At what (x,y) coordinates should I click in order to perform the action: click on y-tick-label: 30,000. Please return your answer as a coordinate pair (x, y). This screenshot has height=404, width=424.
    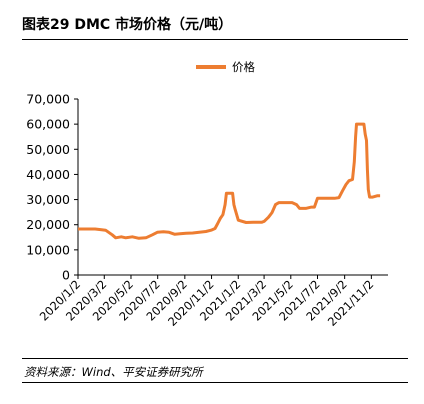
    Looking at the image, I should click on (48, 199).